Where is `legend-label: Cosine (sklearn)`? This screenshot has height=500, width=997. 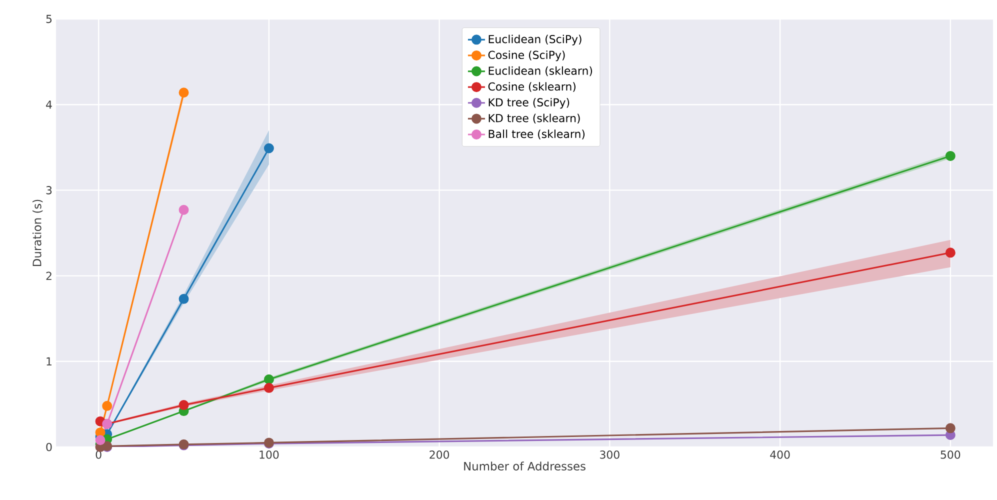
legend-label: Cosine (sklearn) is located at coordinates (532, 87).